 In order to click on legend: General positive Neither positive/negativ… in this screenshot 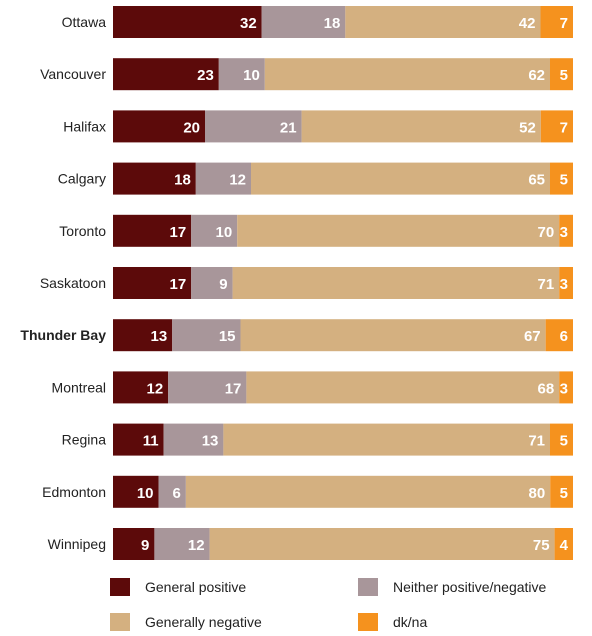, I will do `click(328, 604)`.